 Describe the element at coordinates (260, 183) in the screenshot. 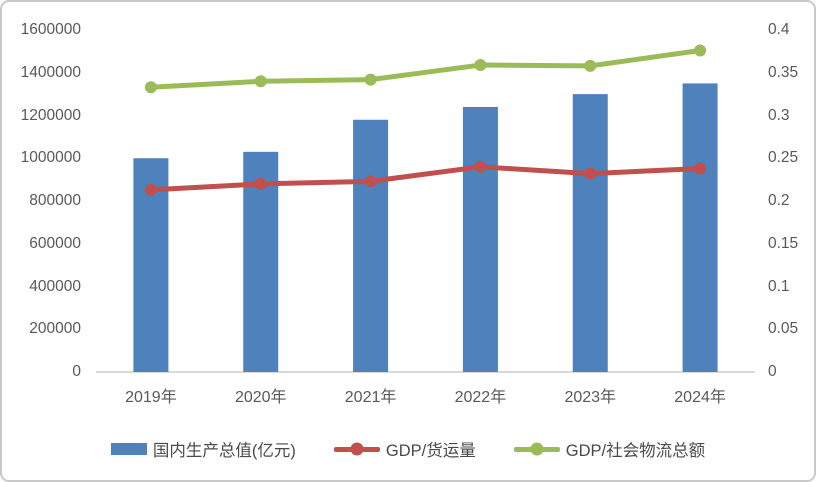

I see `marker-series-1-2020年` at that location.